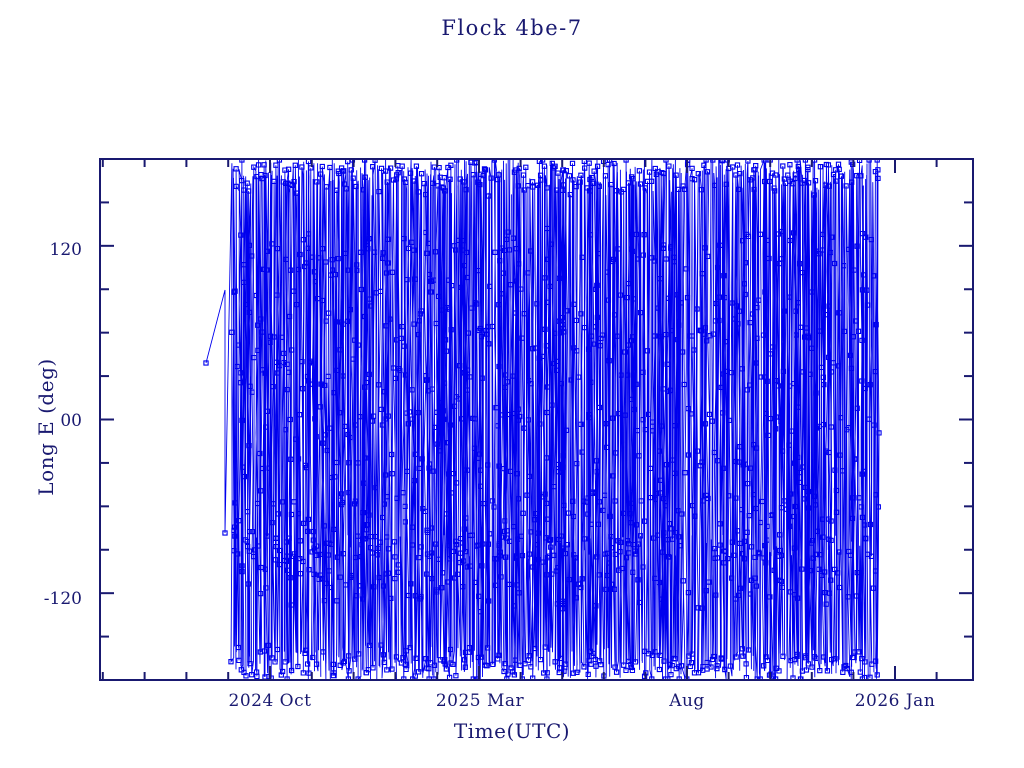  What do you see at coordinates (512, 28) in the screenshot?
I see `page-title: Flock 4be-7` at bounding box center [512, 28].